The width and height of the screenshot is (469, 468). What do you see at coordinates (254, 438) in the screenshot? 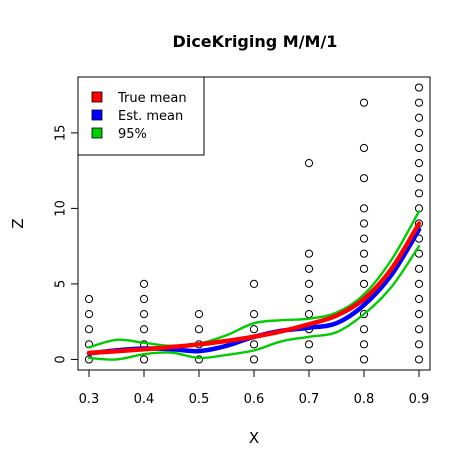
I see `x-axis-label: X` at bounding box center [254, 438].